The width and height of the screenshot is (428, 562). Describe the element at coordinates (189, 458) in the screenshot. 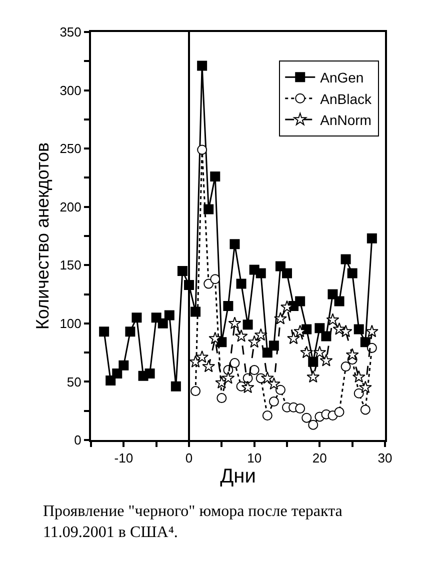

I see `x-tick-label: 0` at that location.